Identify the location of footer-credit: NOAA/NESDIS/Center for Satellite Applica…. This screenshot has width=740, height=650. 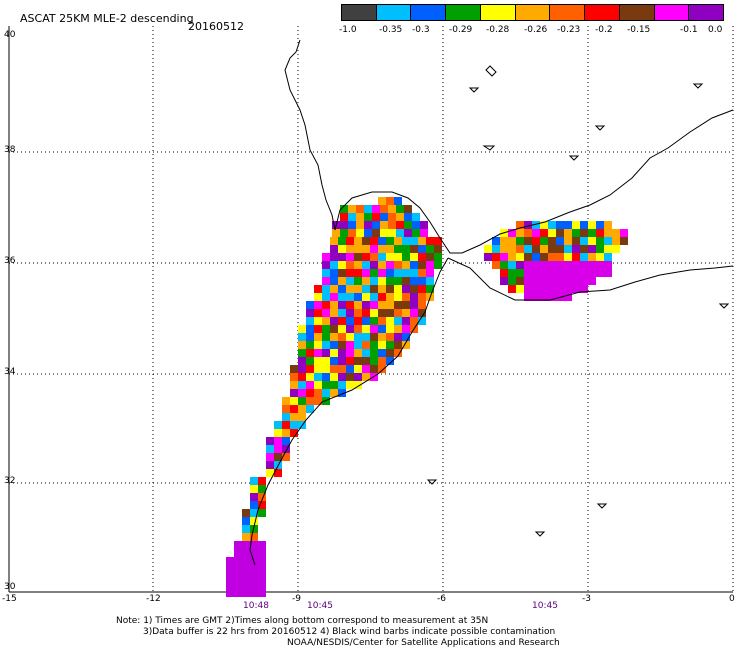
(423, 643).